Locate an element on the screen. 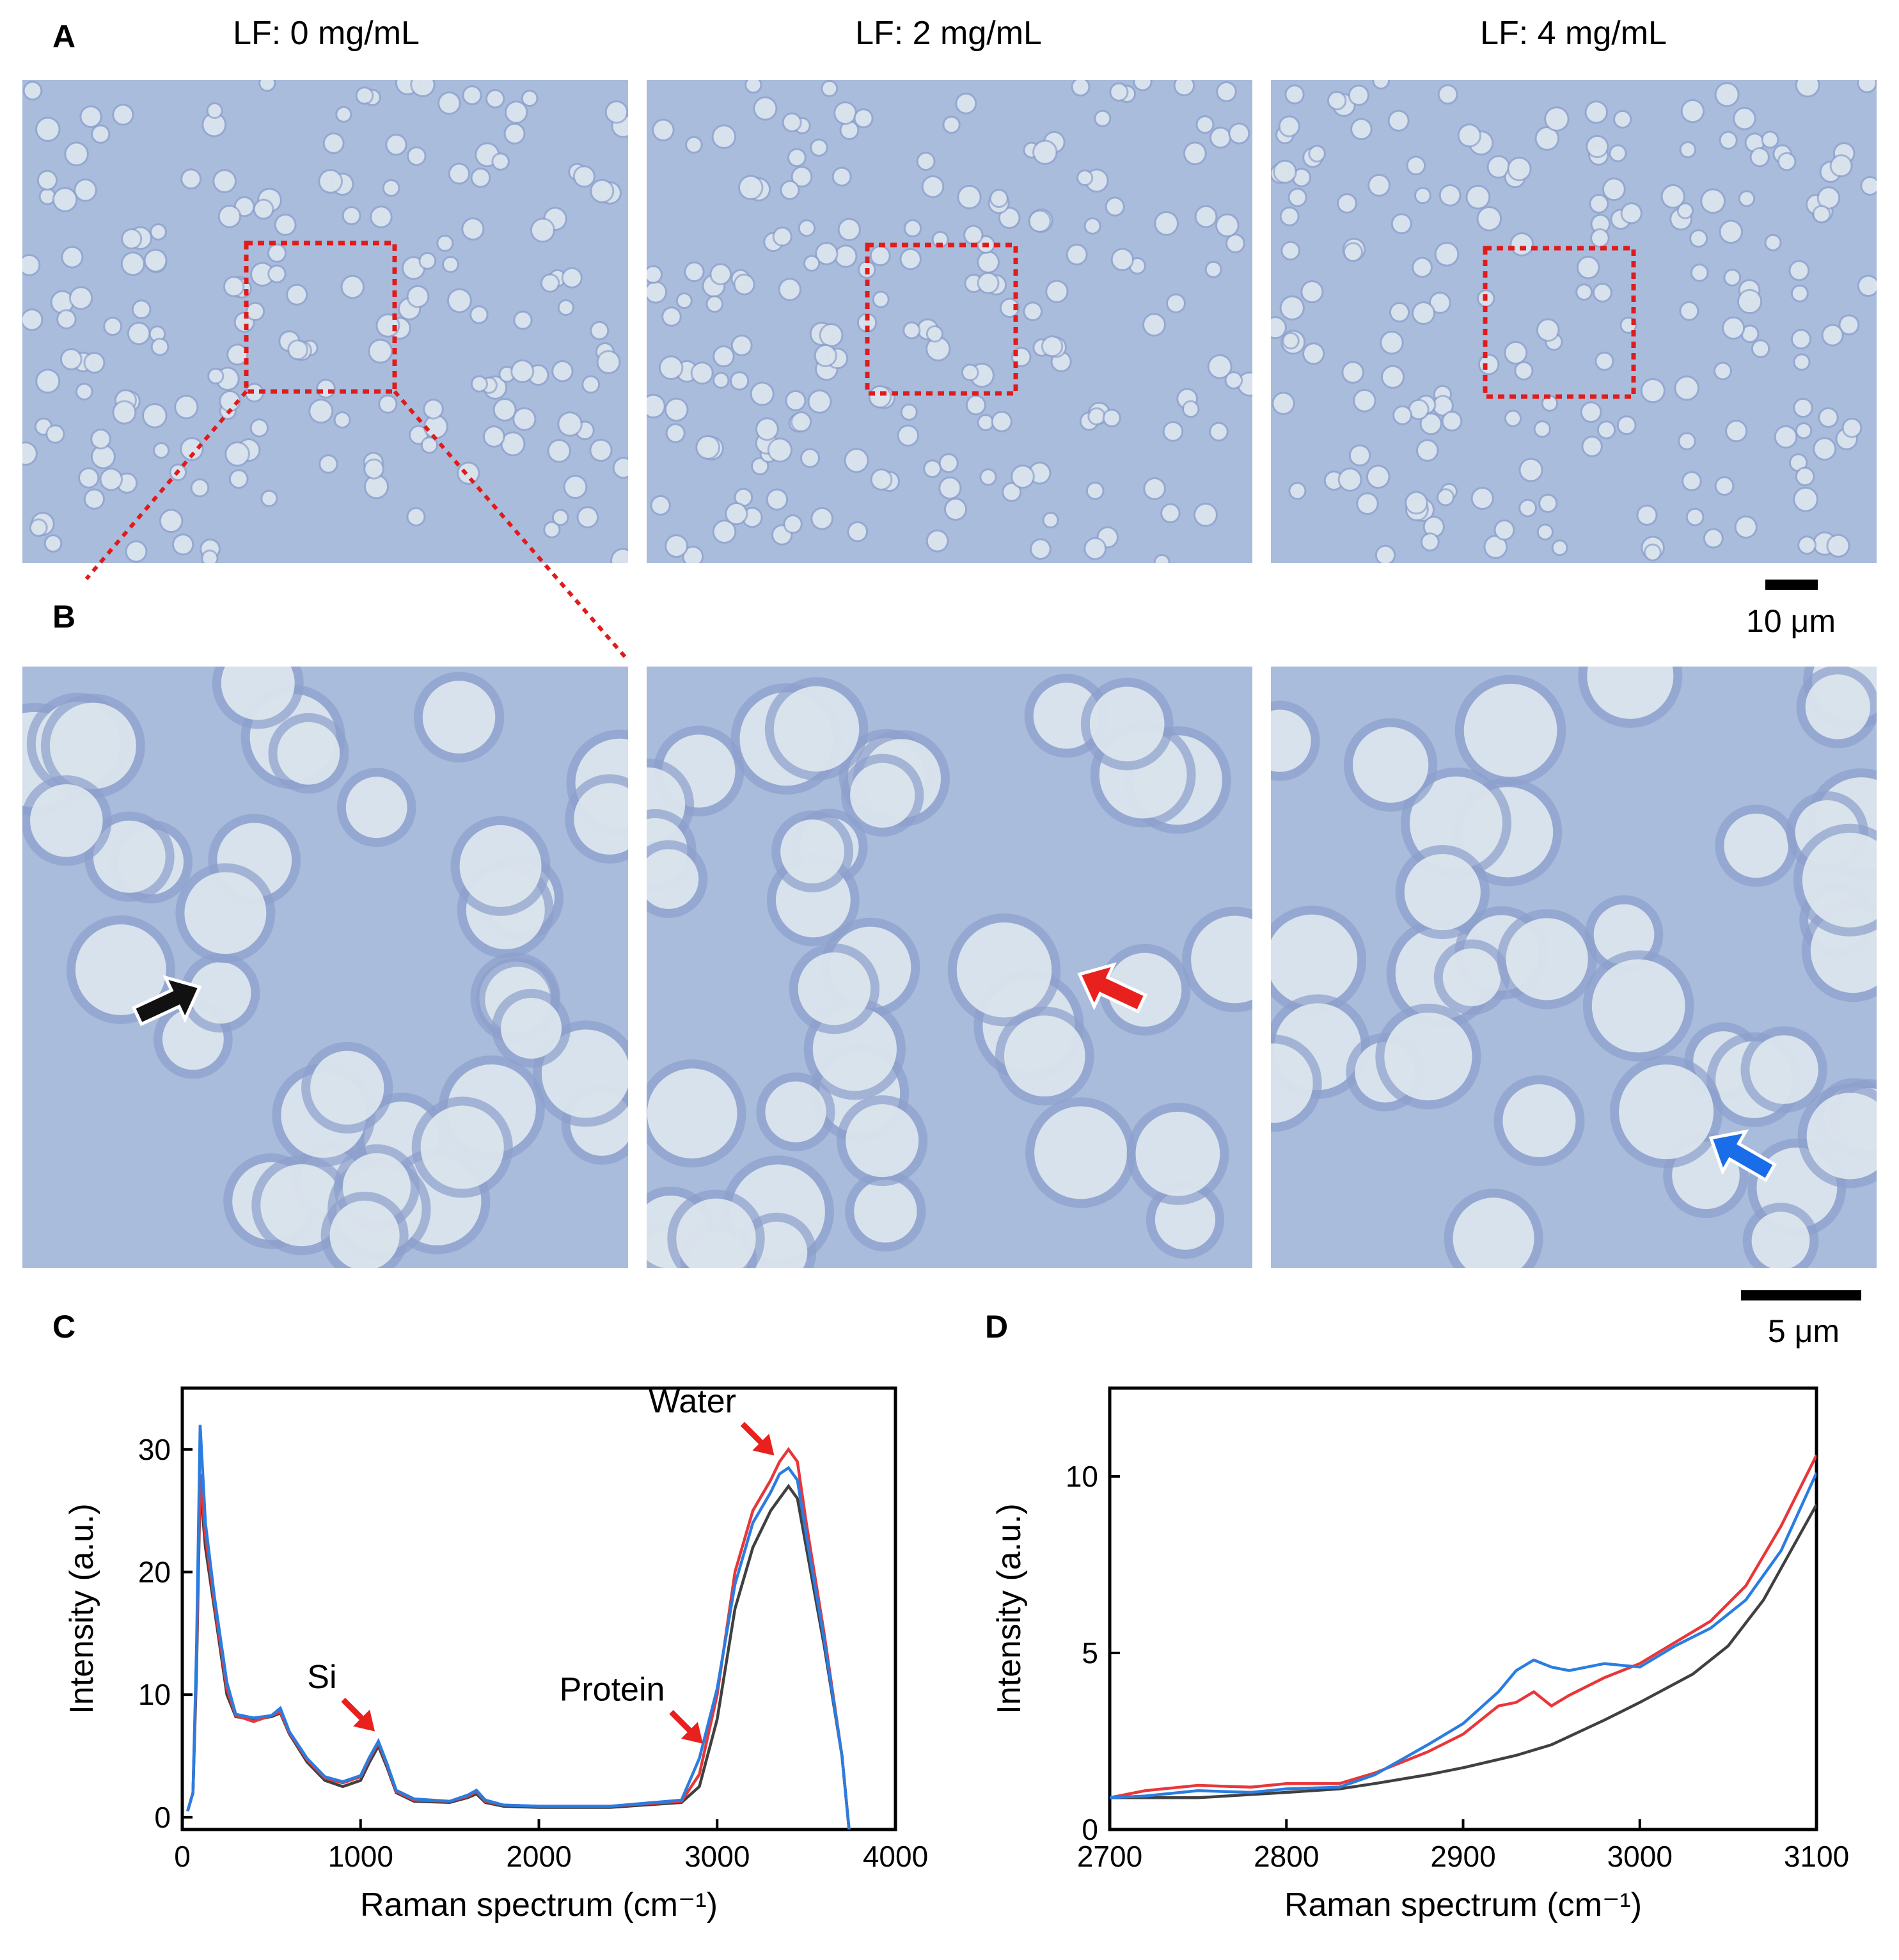 Image resolution: width=1899 pixels, height=1960 pixels. series-line-blue is located at coordinates (518, 1627).